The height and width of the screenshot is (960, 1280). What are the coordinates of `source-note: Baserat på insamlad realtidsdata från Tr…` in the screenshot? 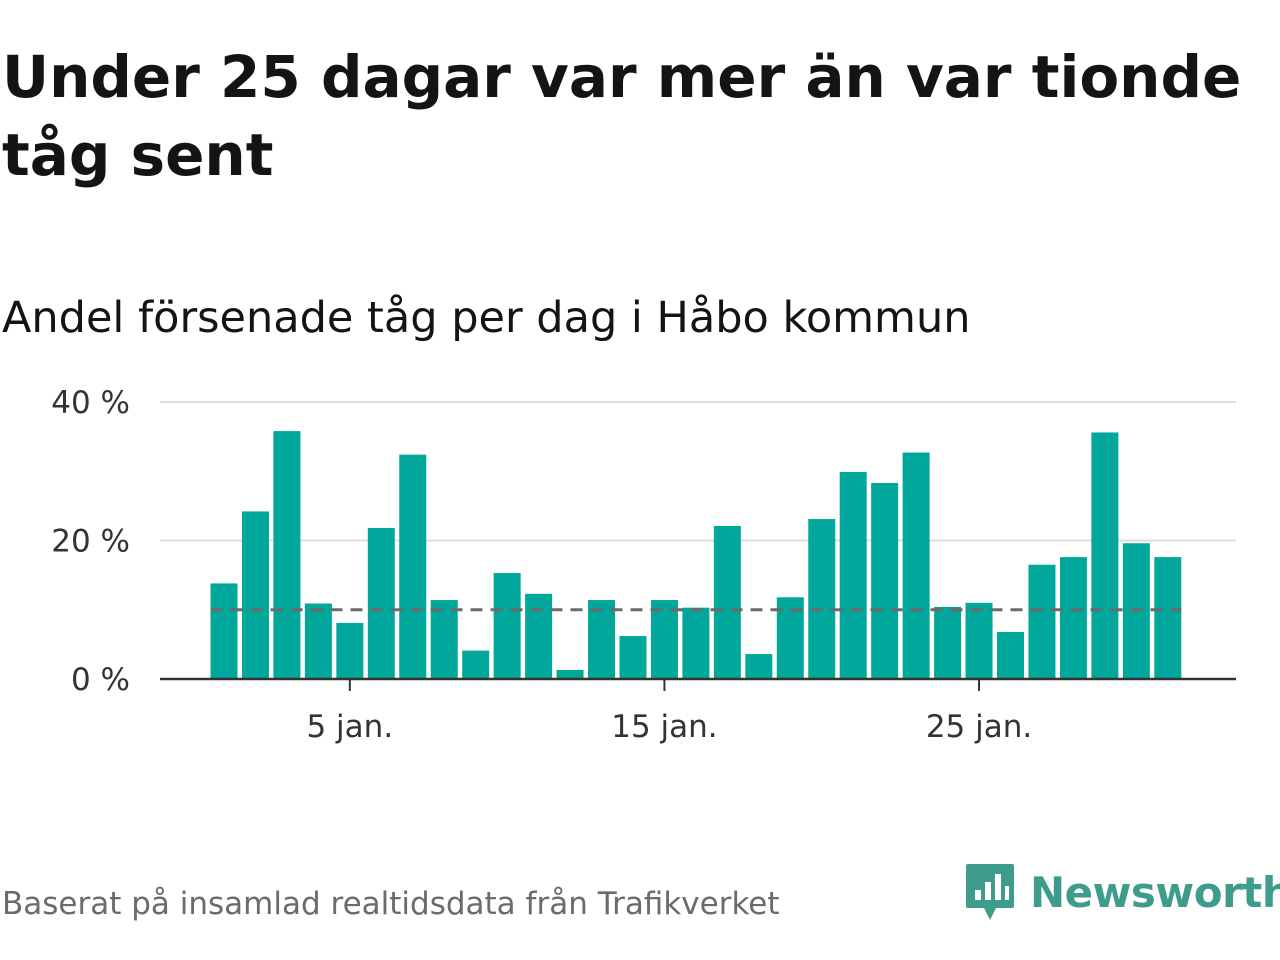 It's located at (391, 904).